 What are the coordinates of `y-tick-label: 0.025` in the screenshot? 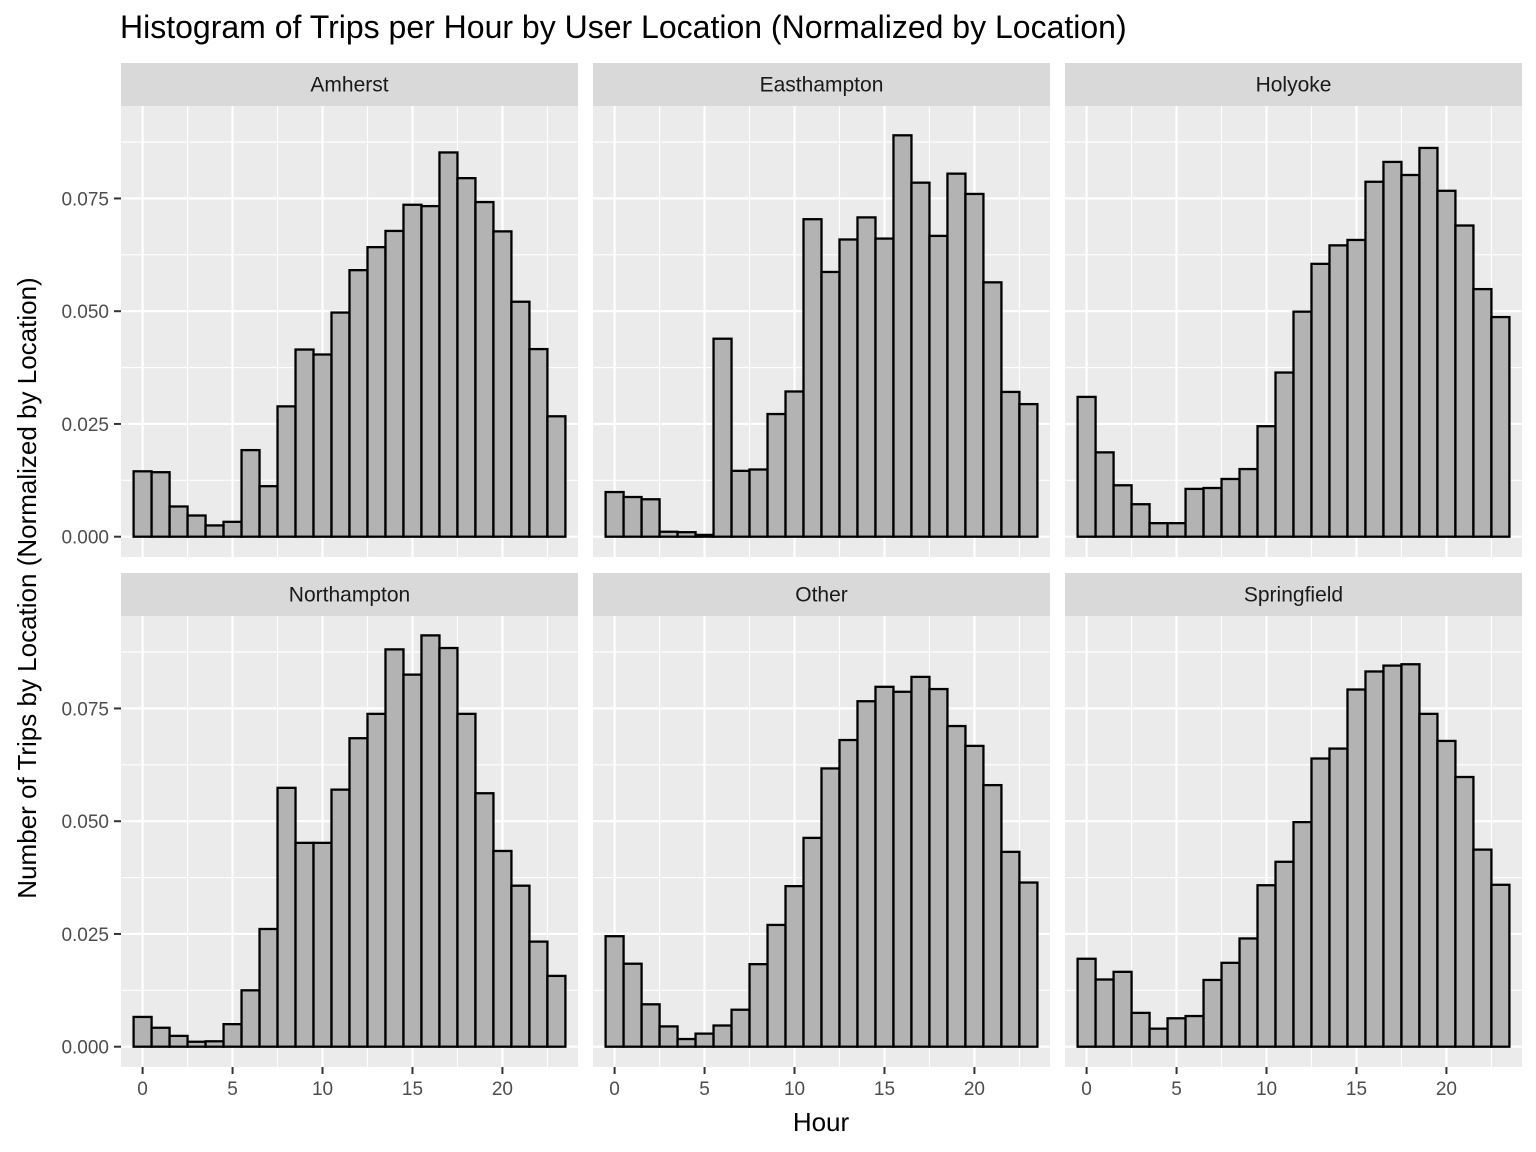 It's located at (85, 425).